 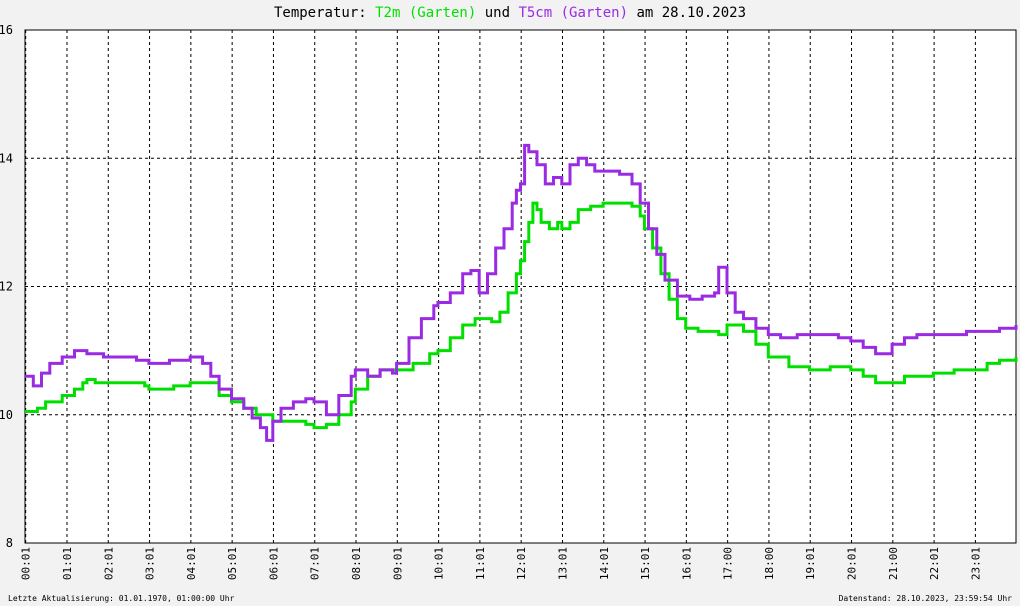 What do you see at coordinates (108, 563) in the screenshot?
I see `x-tick-label: 02:01` at bounding box center [108, 563].